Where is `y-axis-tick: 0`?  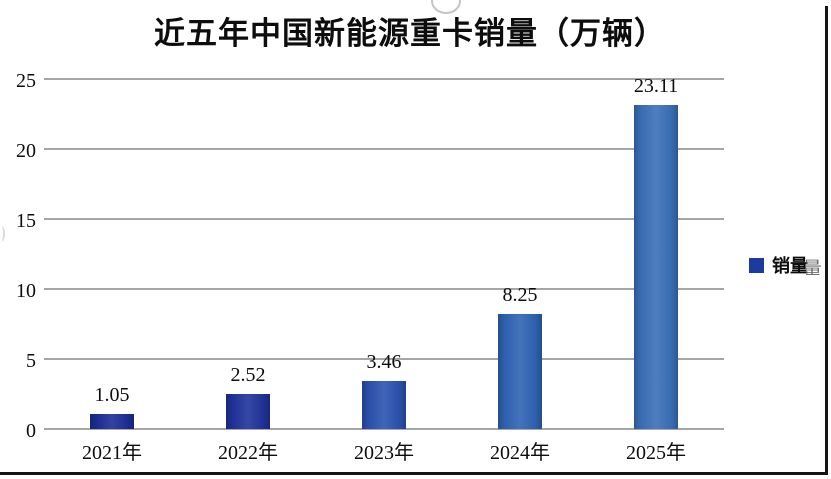 y-axis-tick: 0 is located at coordinates (31, 431).